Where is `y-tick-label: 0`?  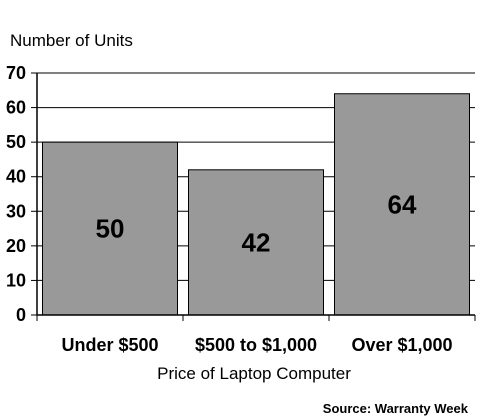 y-tick-label: 0 is located at coordinates (21, 315).